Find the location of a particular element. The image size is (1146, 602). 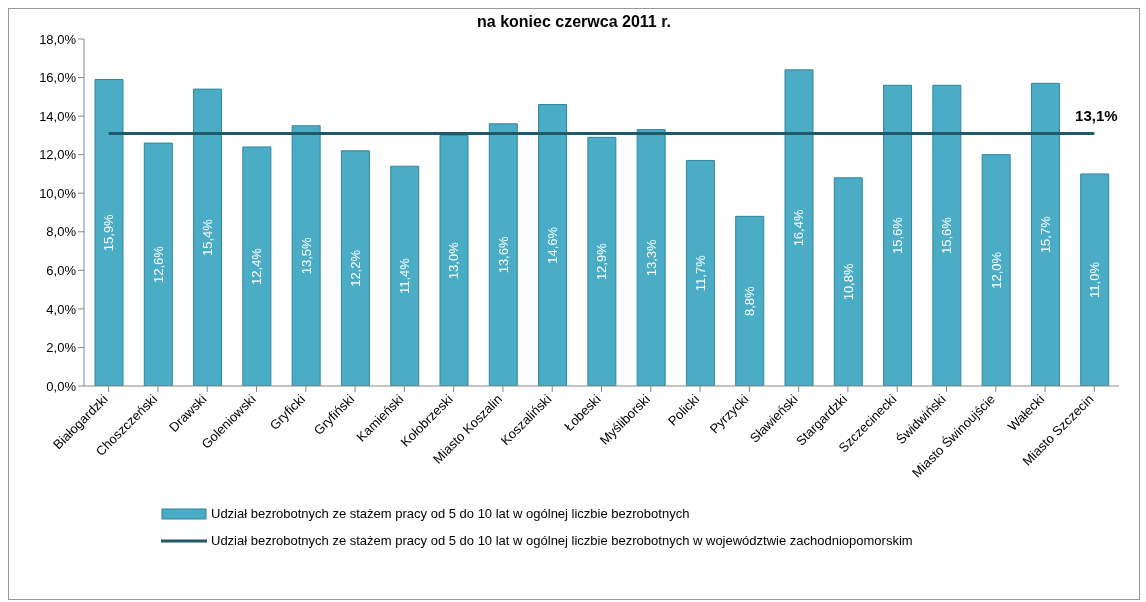

data-label: 11,4% is located at coordinates (405, 276).